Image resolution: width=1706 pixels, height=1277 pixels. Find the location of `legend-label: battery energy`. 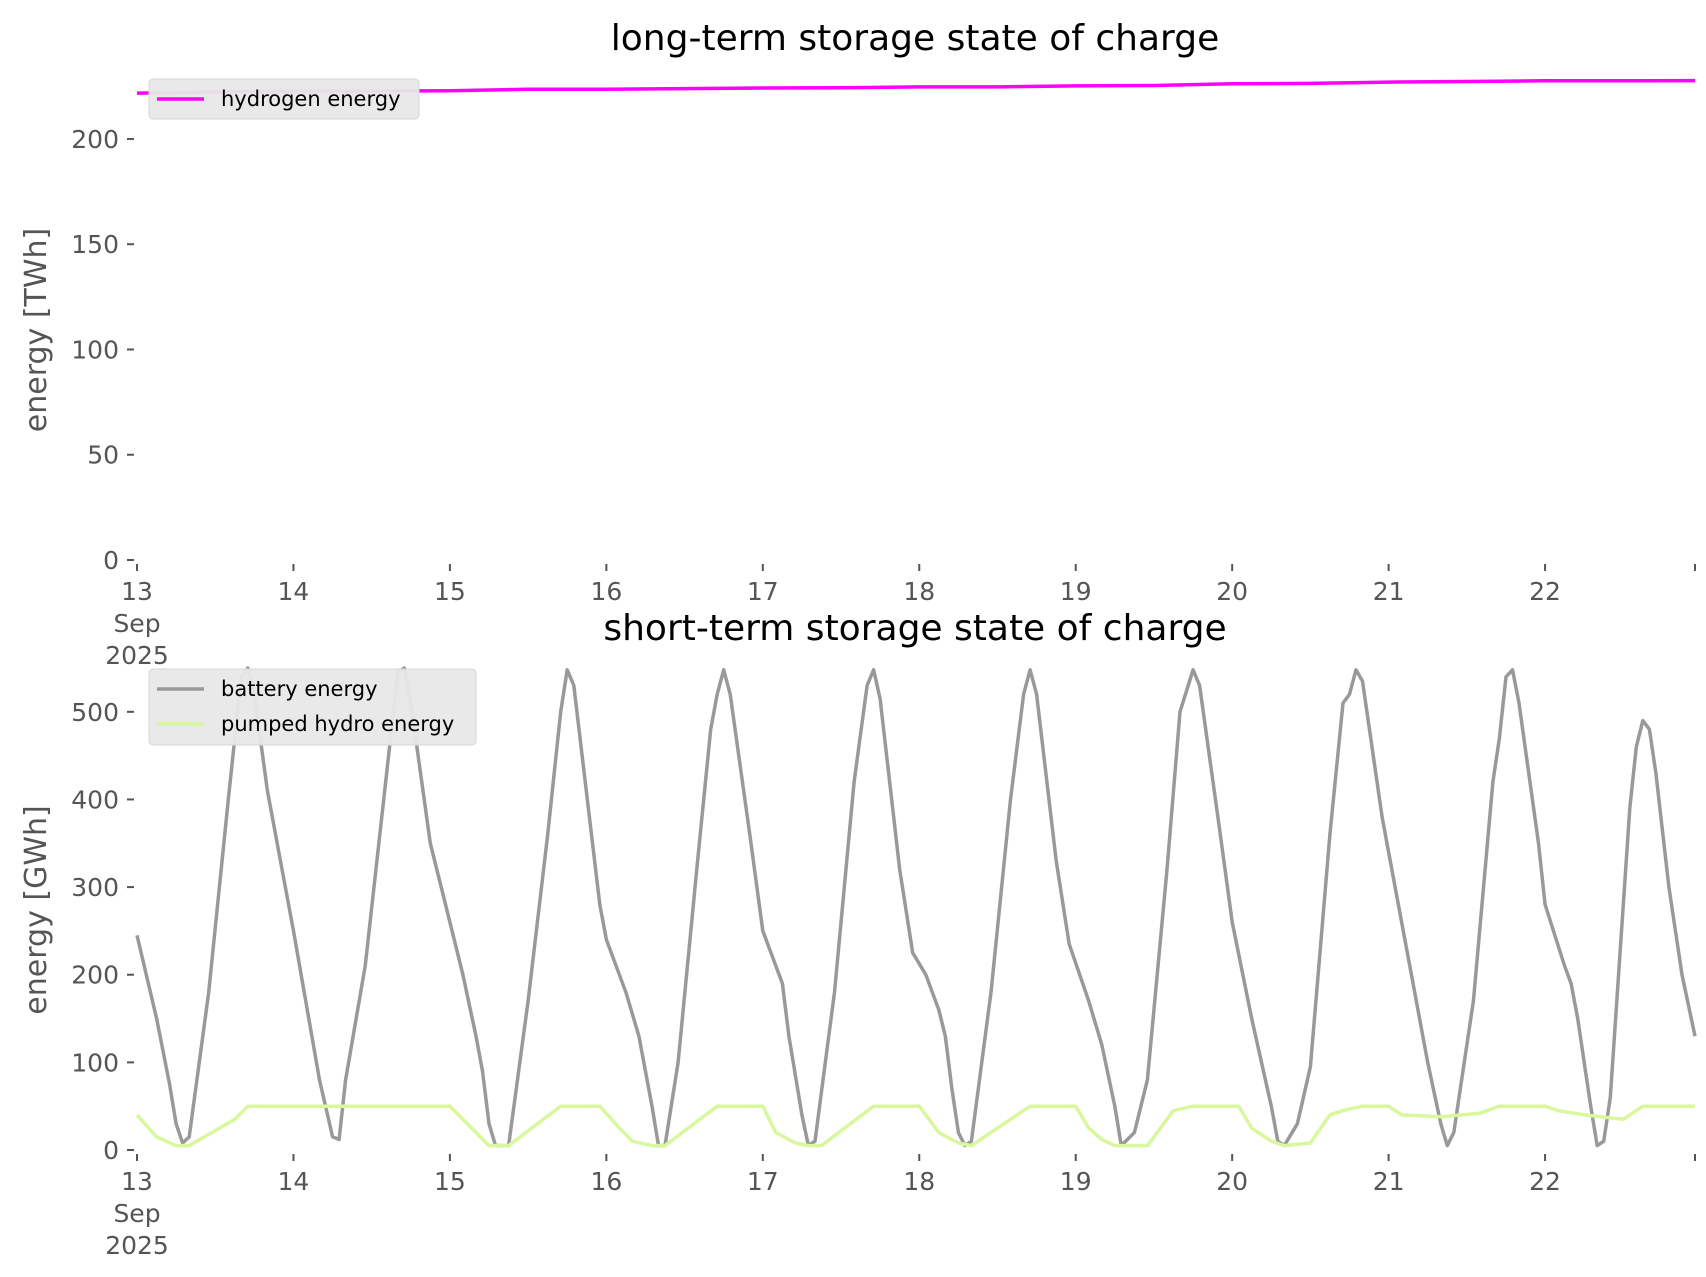

legend-label: battery energy is located at coordinates (299, 689).